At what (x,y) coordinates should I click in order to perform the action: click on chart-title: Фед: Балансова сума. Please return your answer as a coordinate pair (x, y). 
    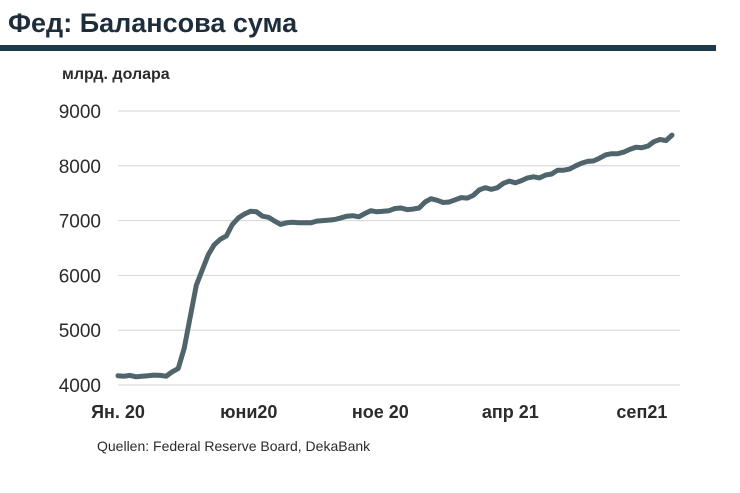
    Looking at the image, I should click on (153, 23).